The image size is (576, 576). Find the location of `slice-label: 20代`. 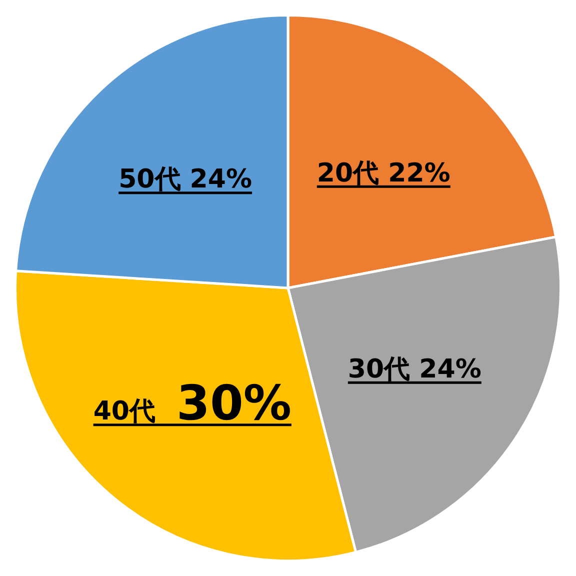

slice-label: 20代 is located at coordinates (352, 173).